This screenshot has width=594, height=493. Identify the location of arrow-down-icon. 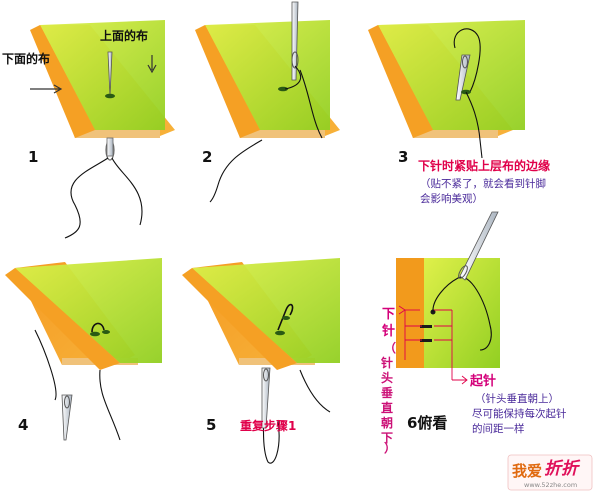
(152, 64).